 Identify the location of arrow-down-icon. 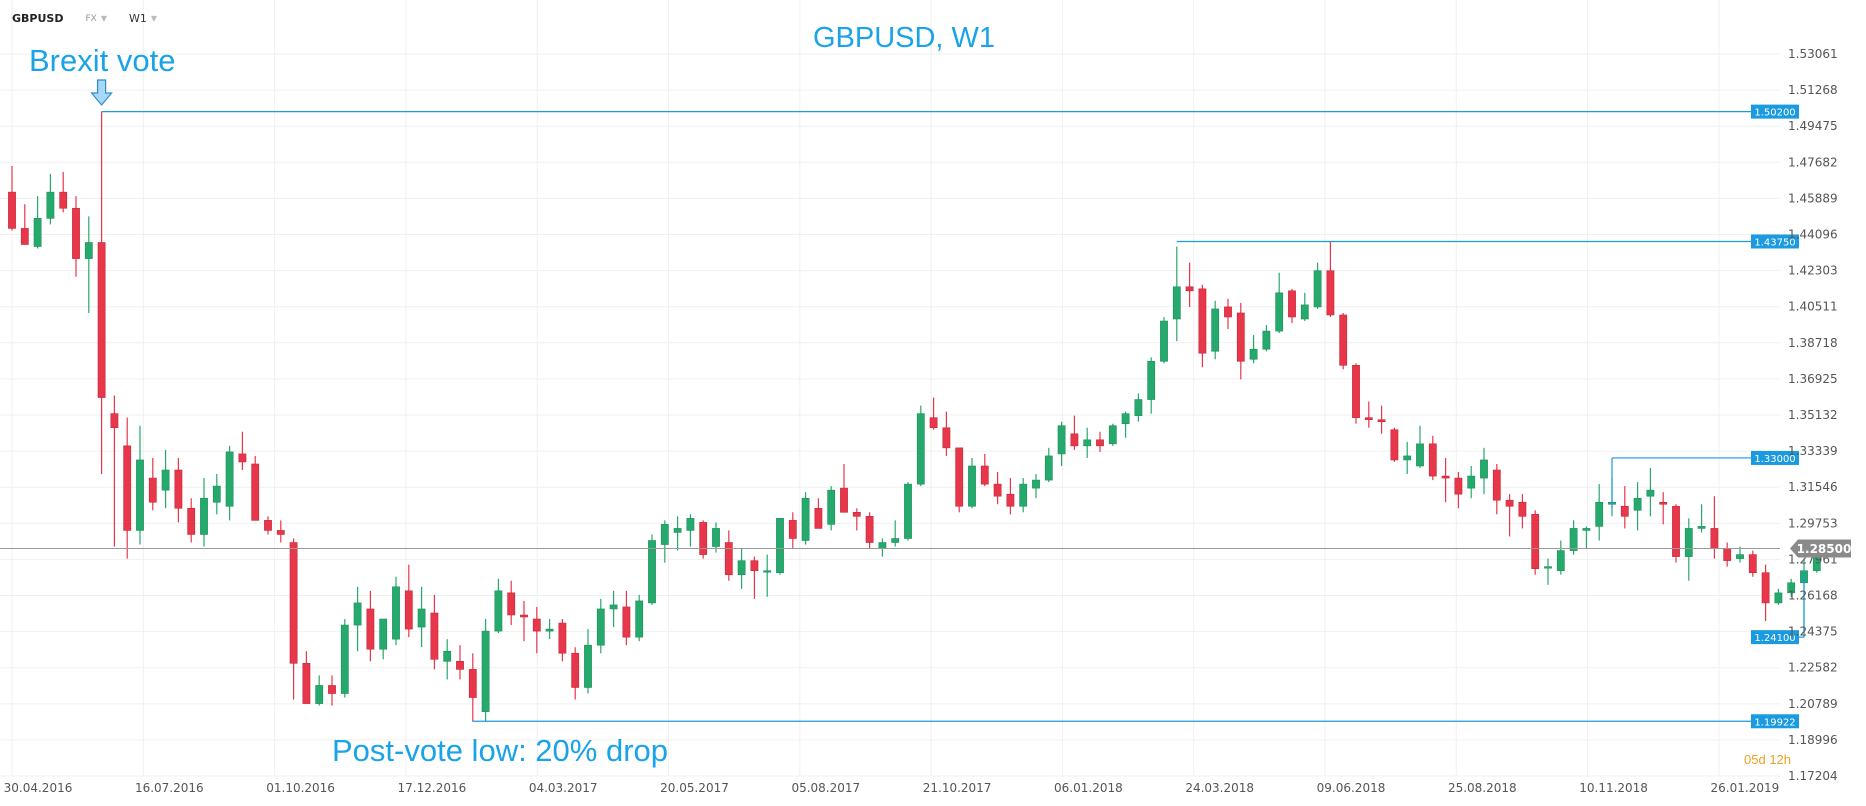
(101, 92).